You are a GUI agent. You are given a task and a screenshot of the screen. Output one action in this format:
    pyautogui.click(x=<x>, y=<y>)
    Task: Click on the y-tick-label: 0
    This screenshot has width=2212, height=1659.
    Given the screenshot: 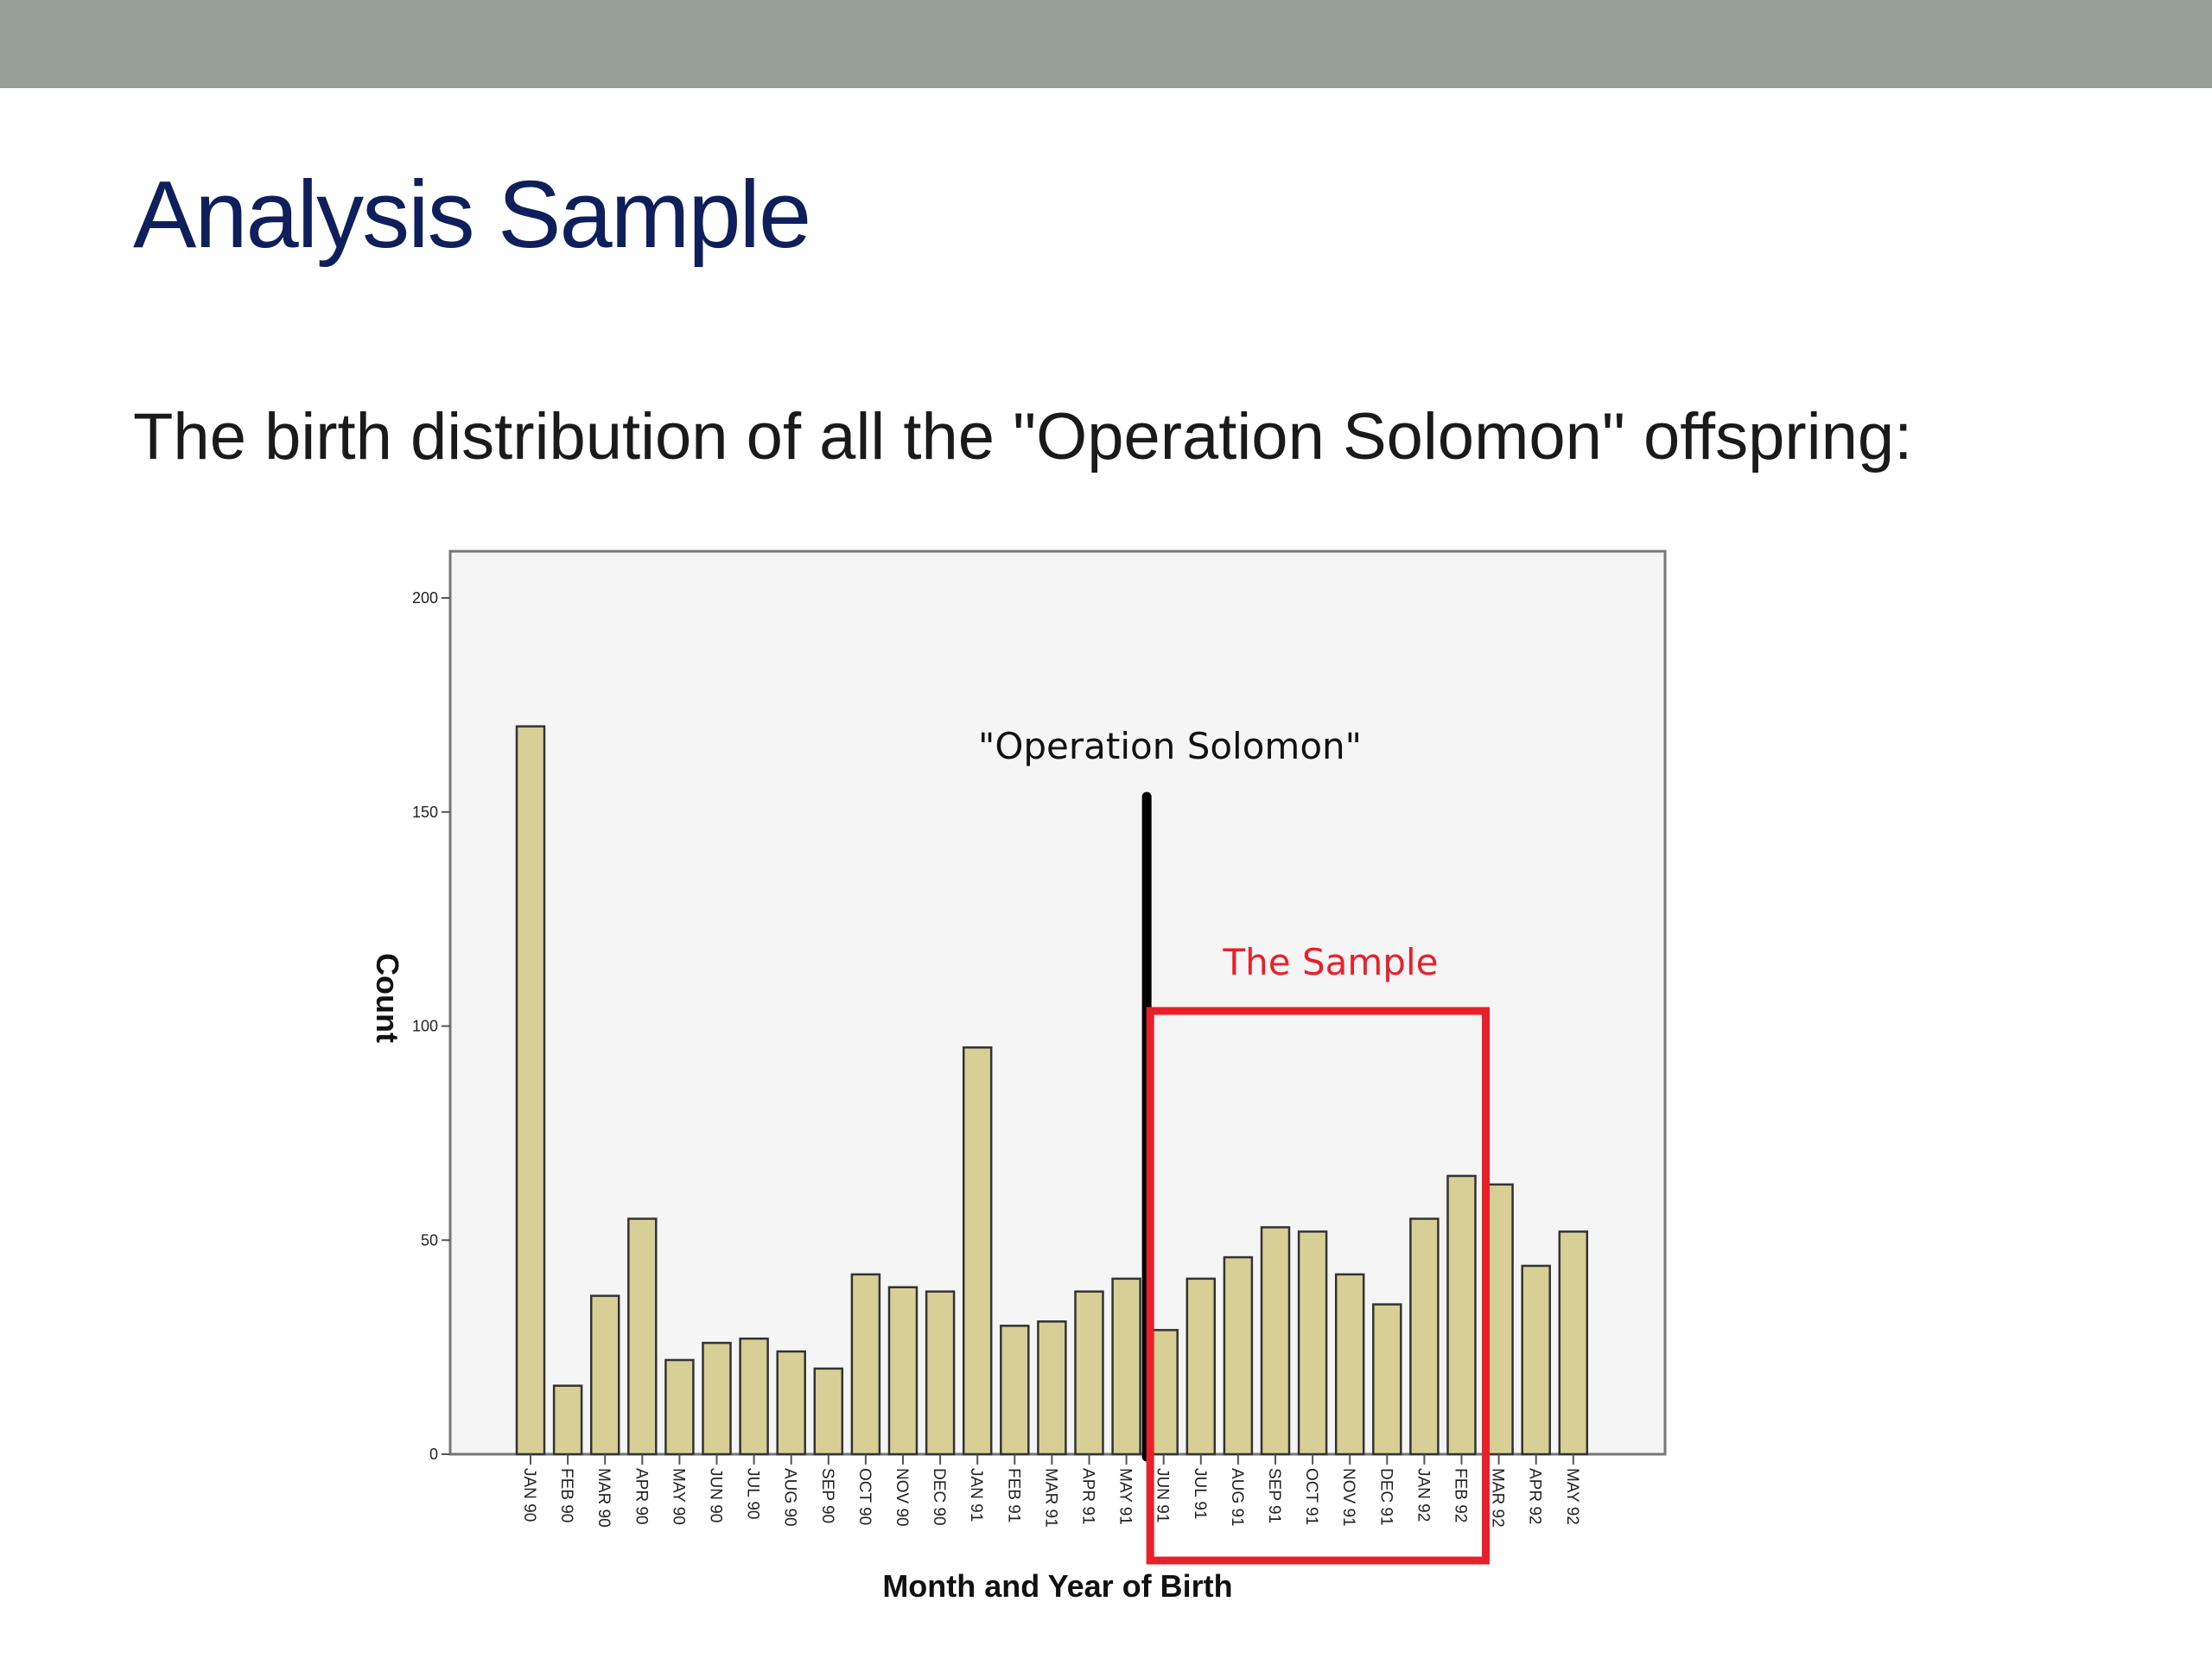 What is the action you would take?
    pyautogui.click(x=433, y=1454)
    